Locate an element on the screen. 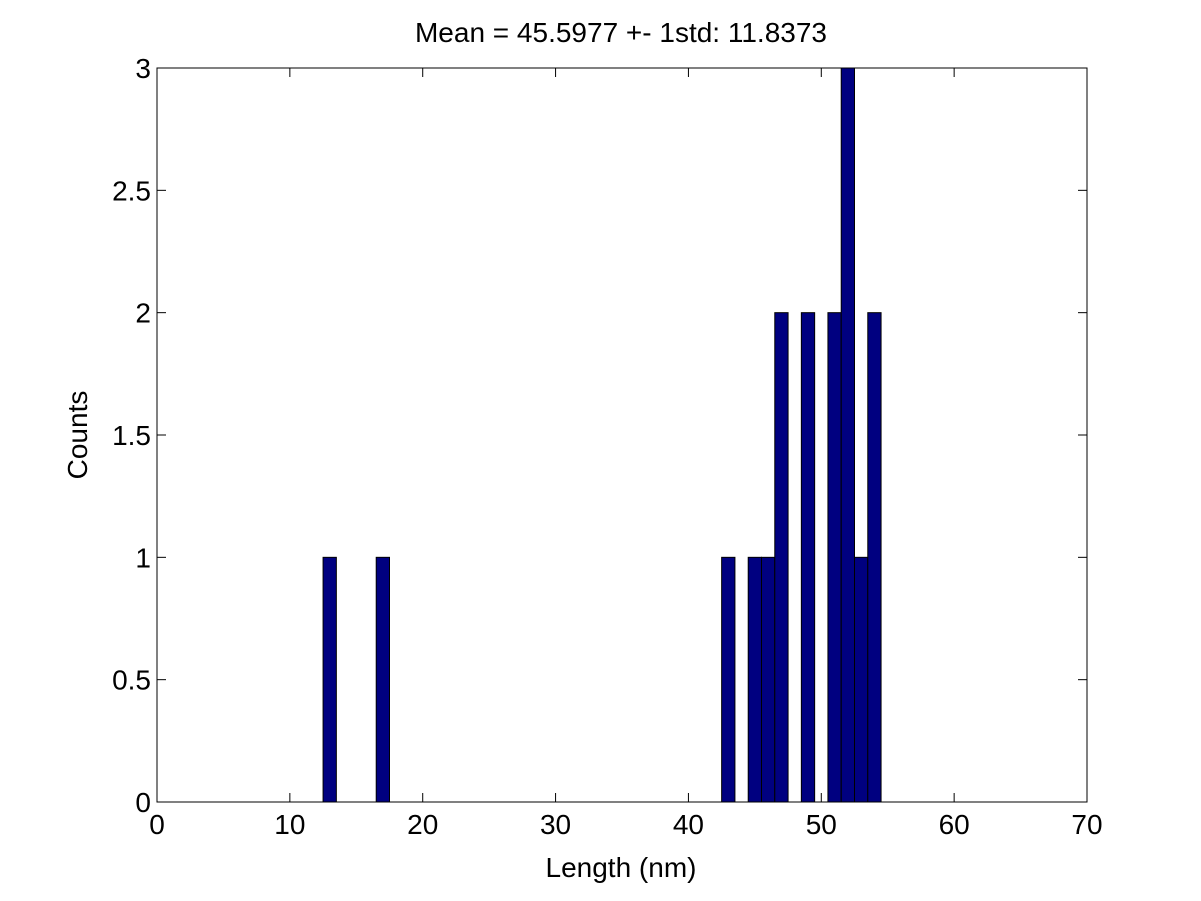 Image resolution: width=1201 pixels, height=901 pixels. y-tick-label: 2 is located at coordinates (143, 313).